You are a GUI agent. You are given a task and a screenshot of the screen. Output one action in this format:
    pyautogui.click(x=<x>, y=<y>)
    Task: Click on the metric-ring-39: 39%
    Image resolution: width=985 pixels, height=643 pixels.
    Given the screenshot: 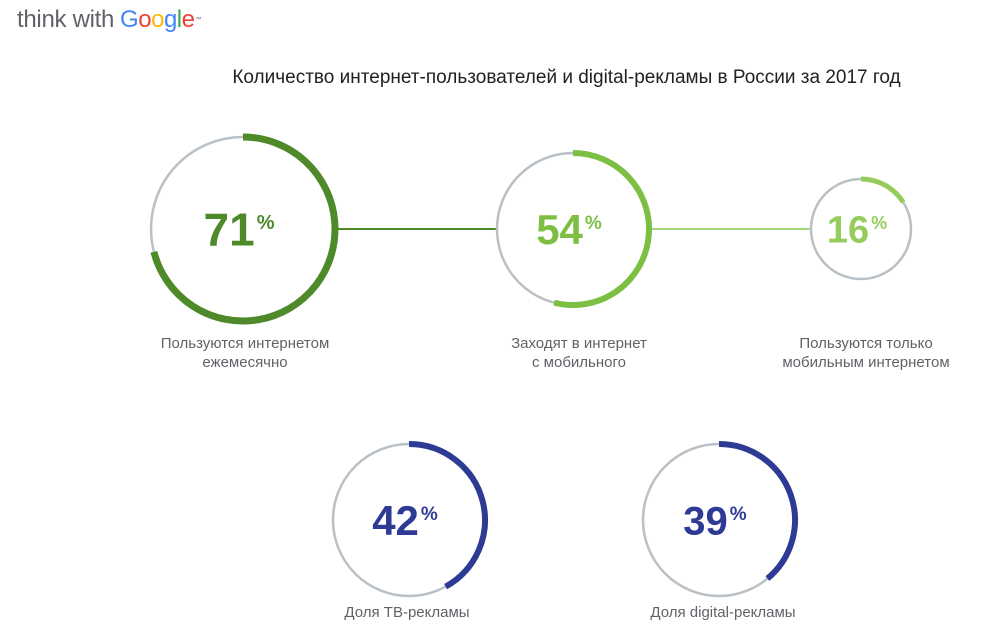 What is the action you would take?
    pyautogui.click(x=719, y=519)
    